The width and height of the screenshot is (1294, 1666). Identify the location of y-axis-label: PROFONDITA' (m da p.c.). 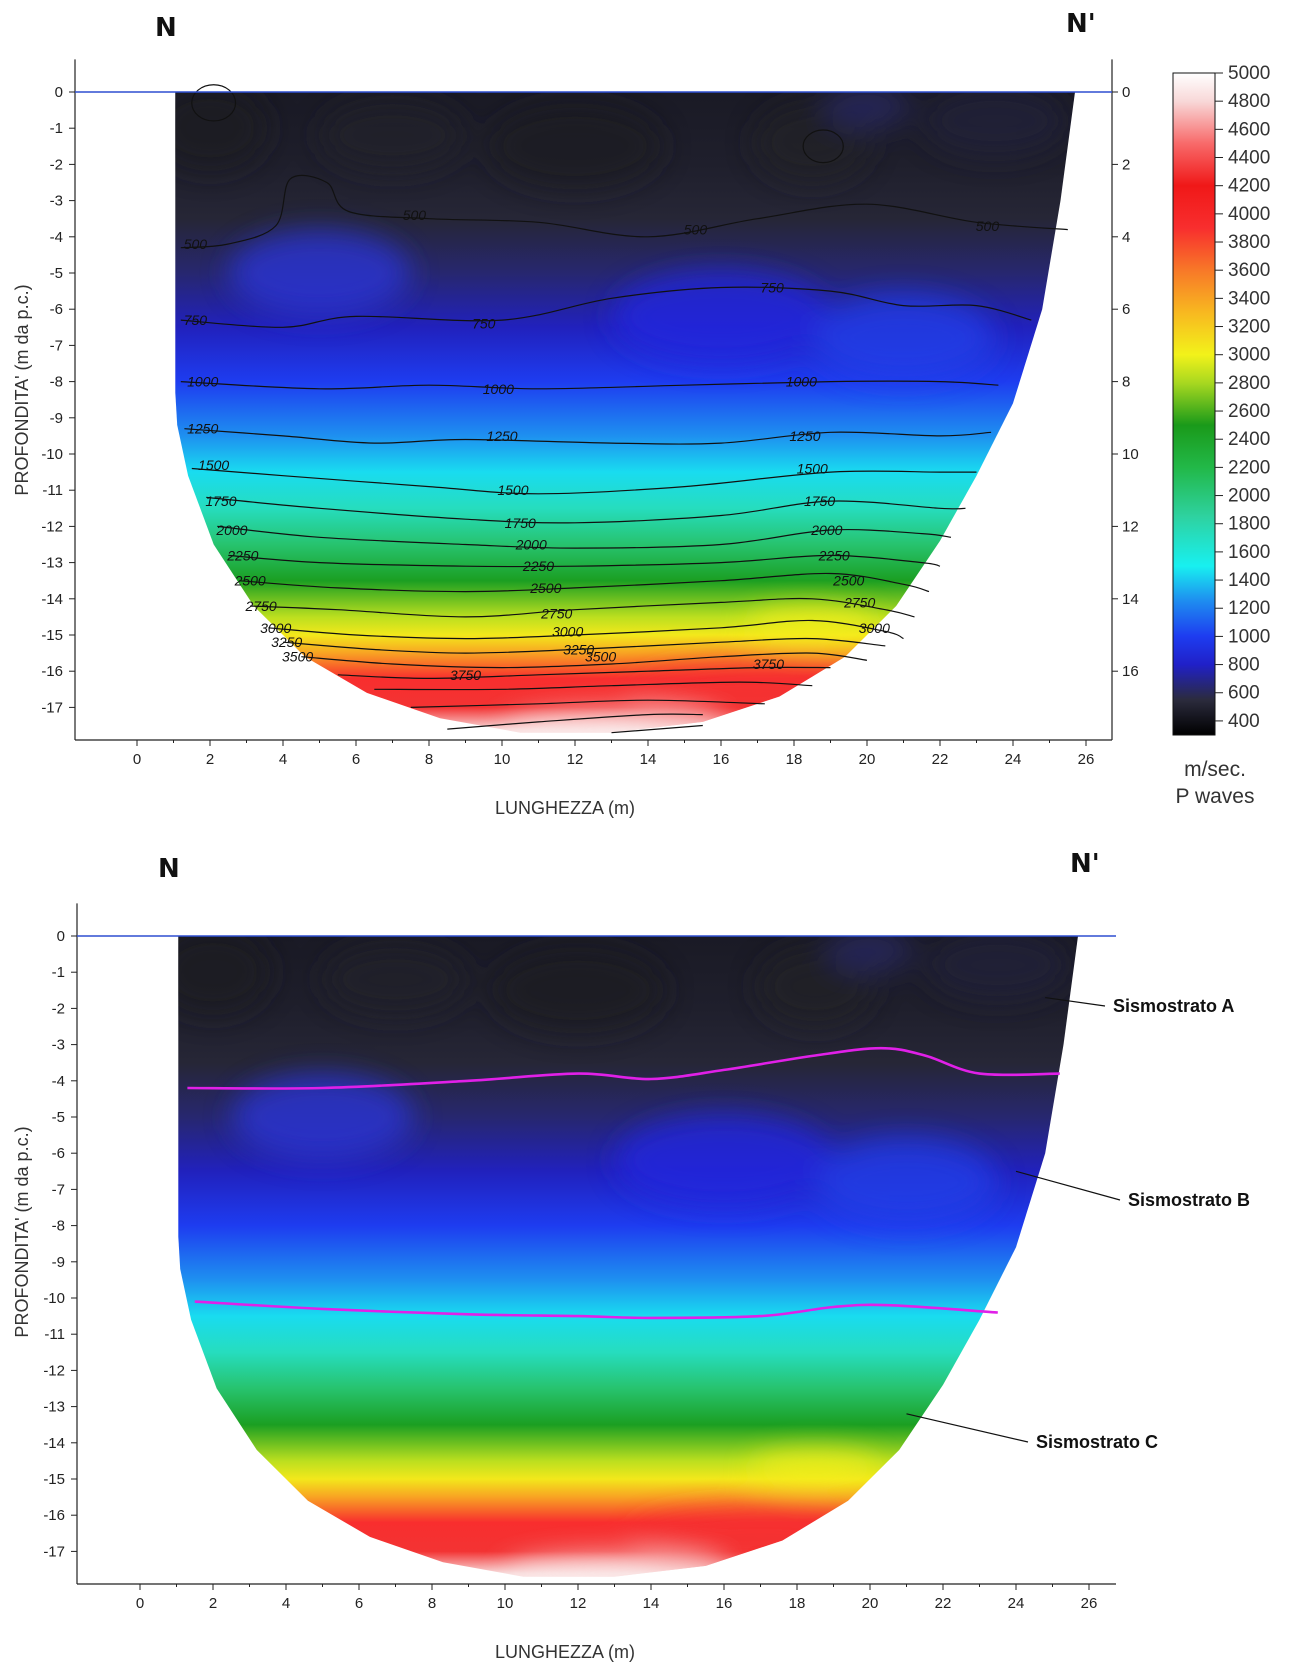
(22, 1231).